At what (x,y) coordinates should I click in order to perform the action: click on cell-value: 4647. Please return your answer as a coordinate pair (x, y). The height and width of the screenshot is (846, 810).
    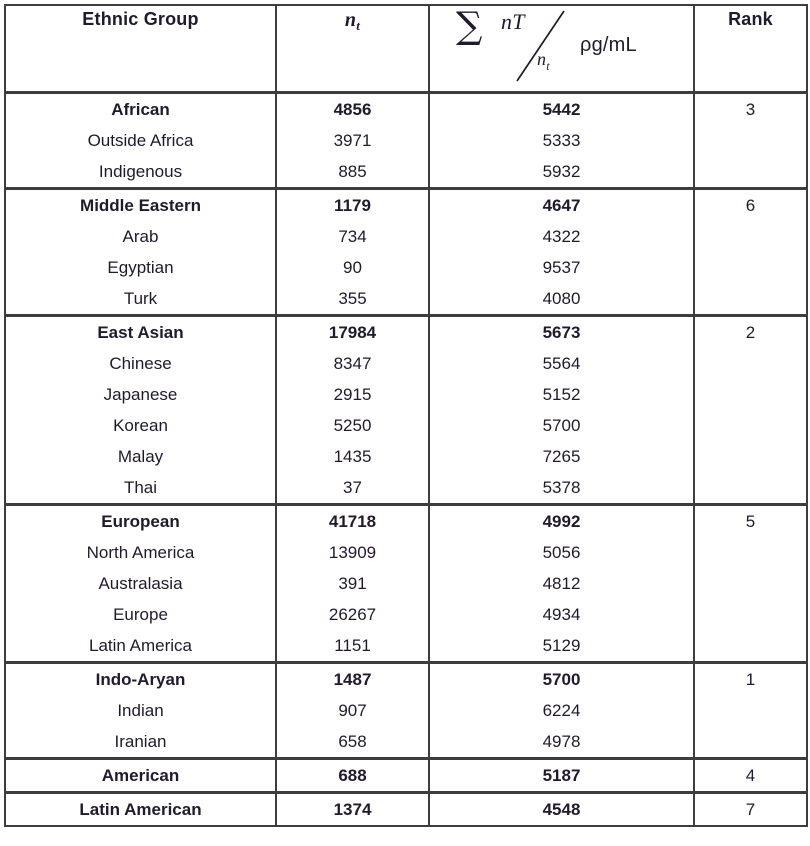
    Looking at the image, I should click on (561, 204).